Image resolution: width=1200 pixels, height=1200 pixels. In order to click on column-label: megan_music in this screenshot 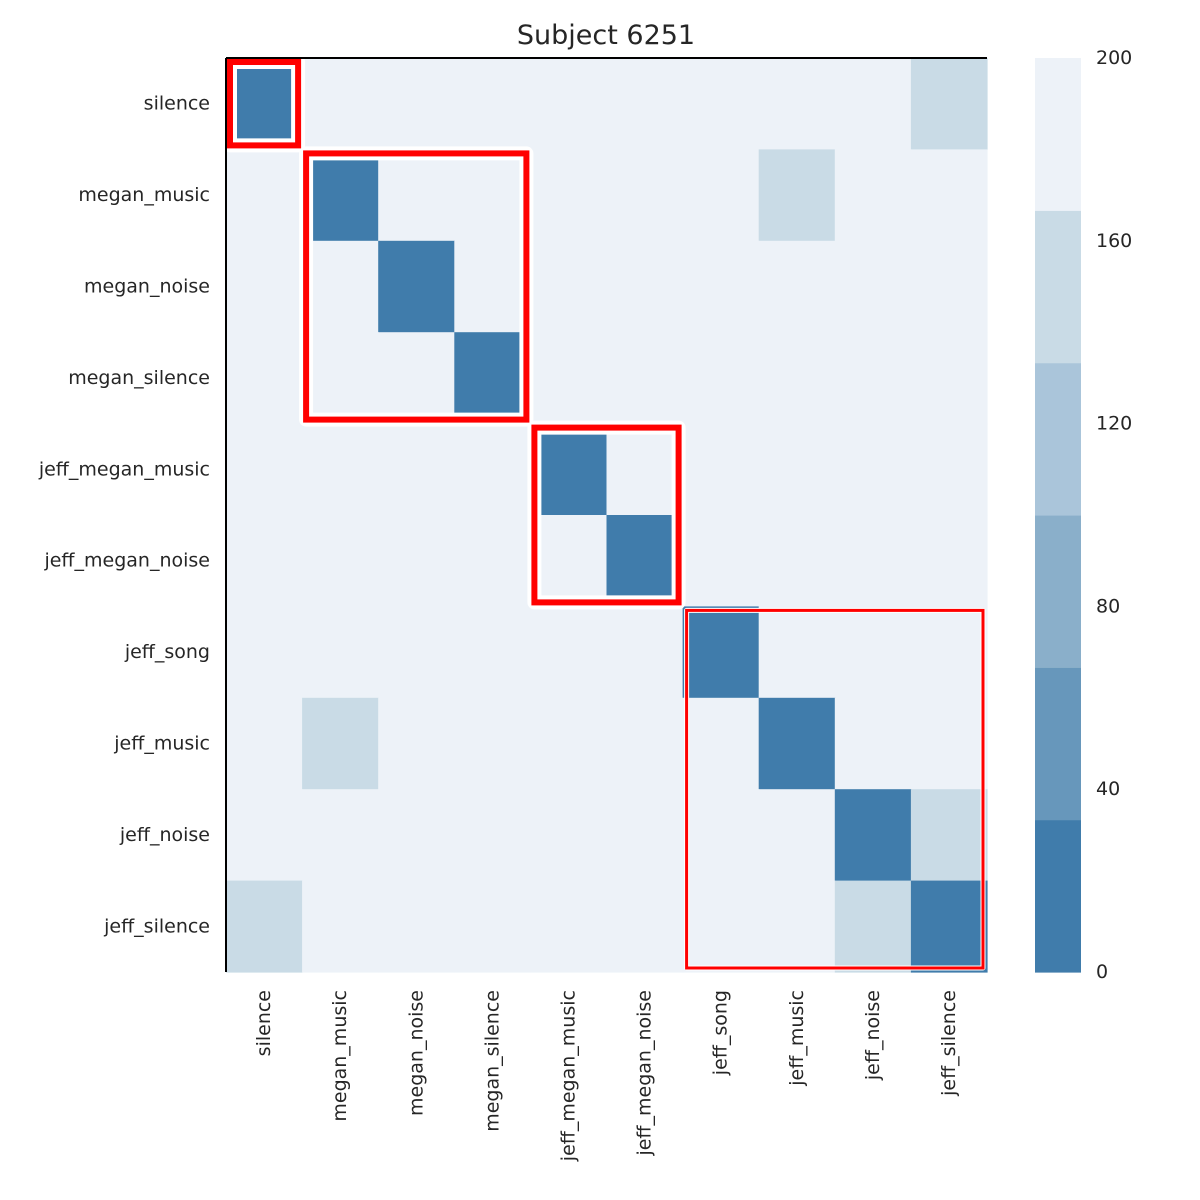, I will do `click(340, 1056)`.